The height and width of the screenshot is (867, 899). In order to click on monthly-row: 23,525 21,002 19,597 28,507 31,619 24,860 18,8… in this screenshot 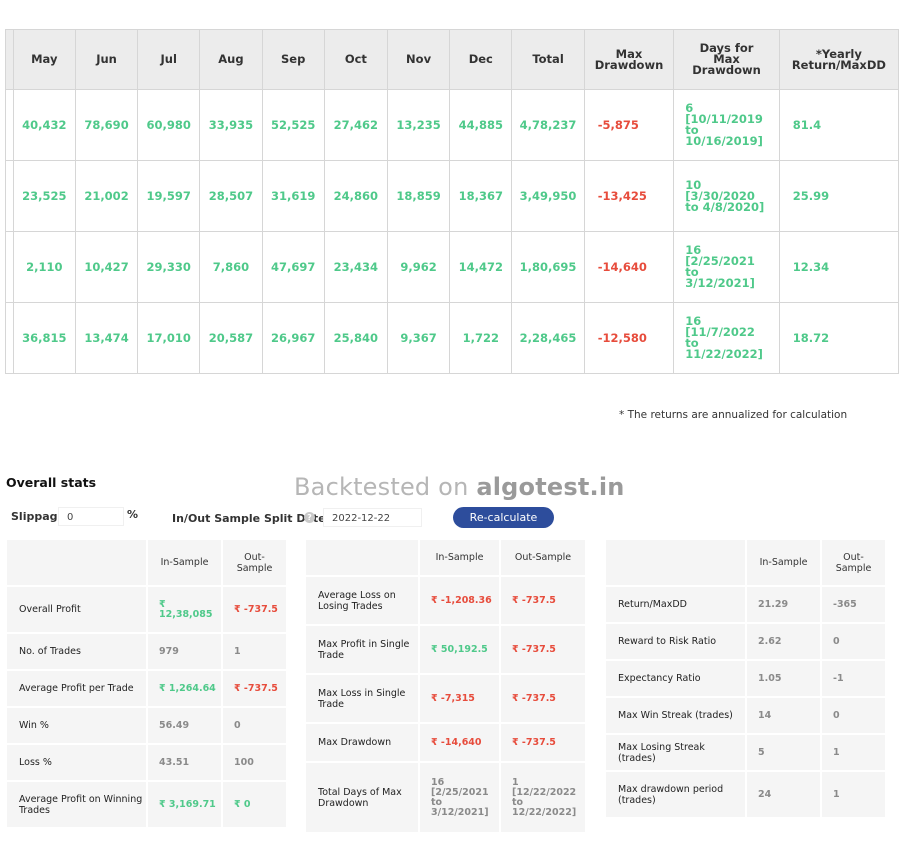, I will do `click(452, 196)`.